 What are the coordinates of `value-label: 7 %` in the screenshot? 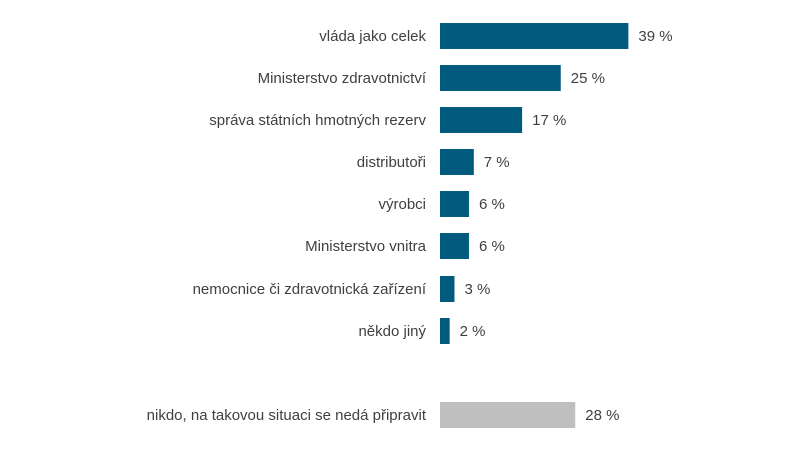 It's located at (497, 162).